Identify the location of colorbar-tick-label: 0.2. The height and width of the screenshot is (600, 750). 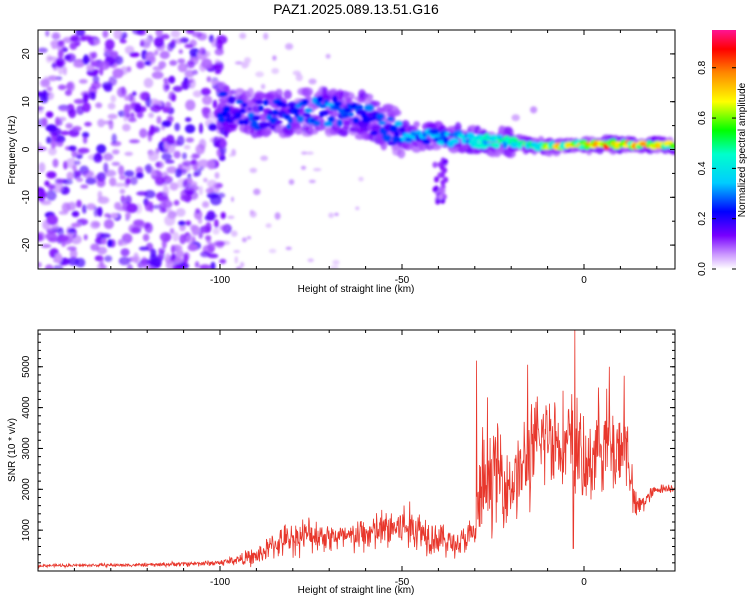
(702, 218).